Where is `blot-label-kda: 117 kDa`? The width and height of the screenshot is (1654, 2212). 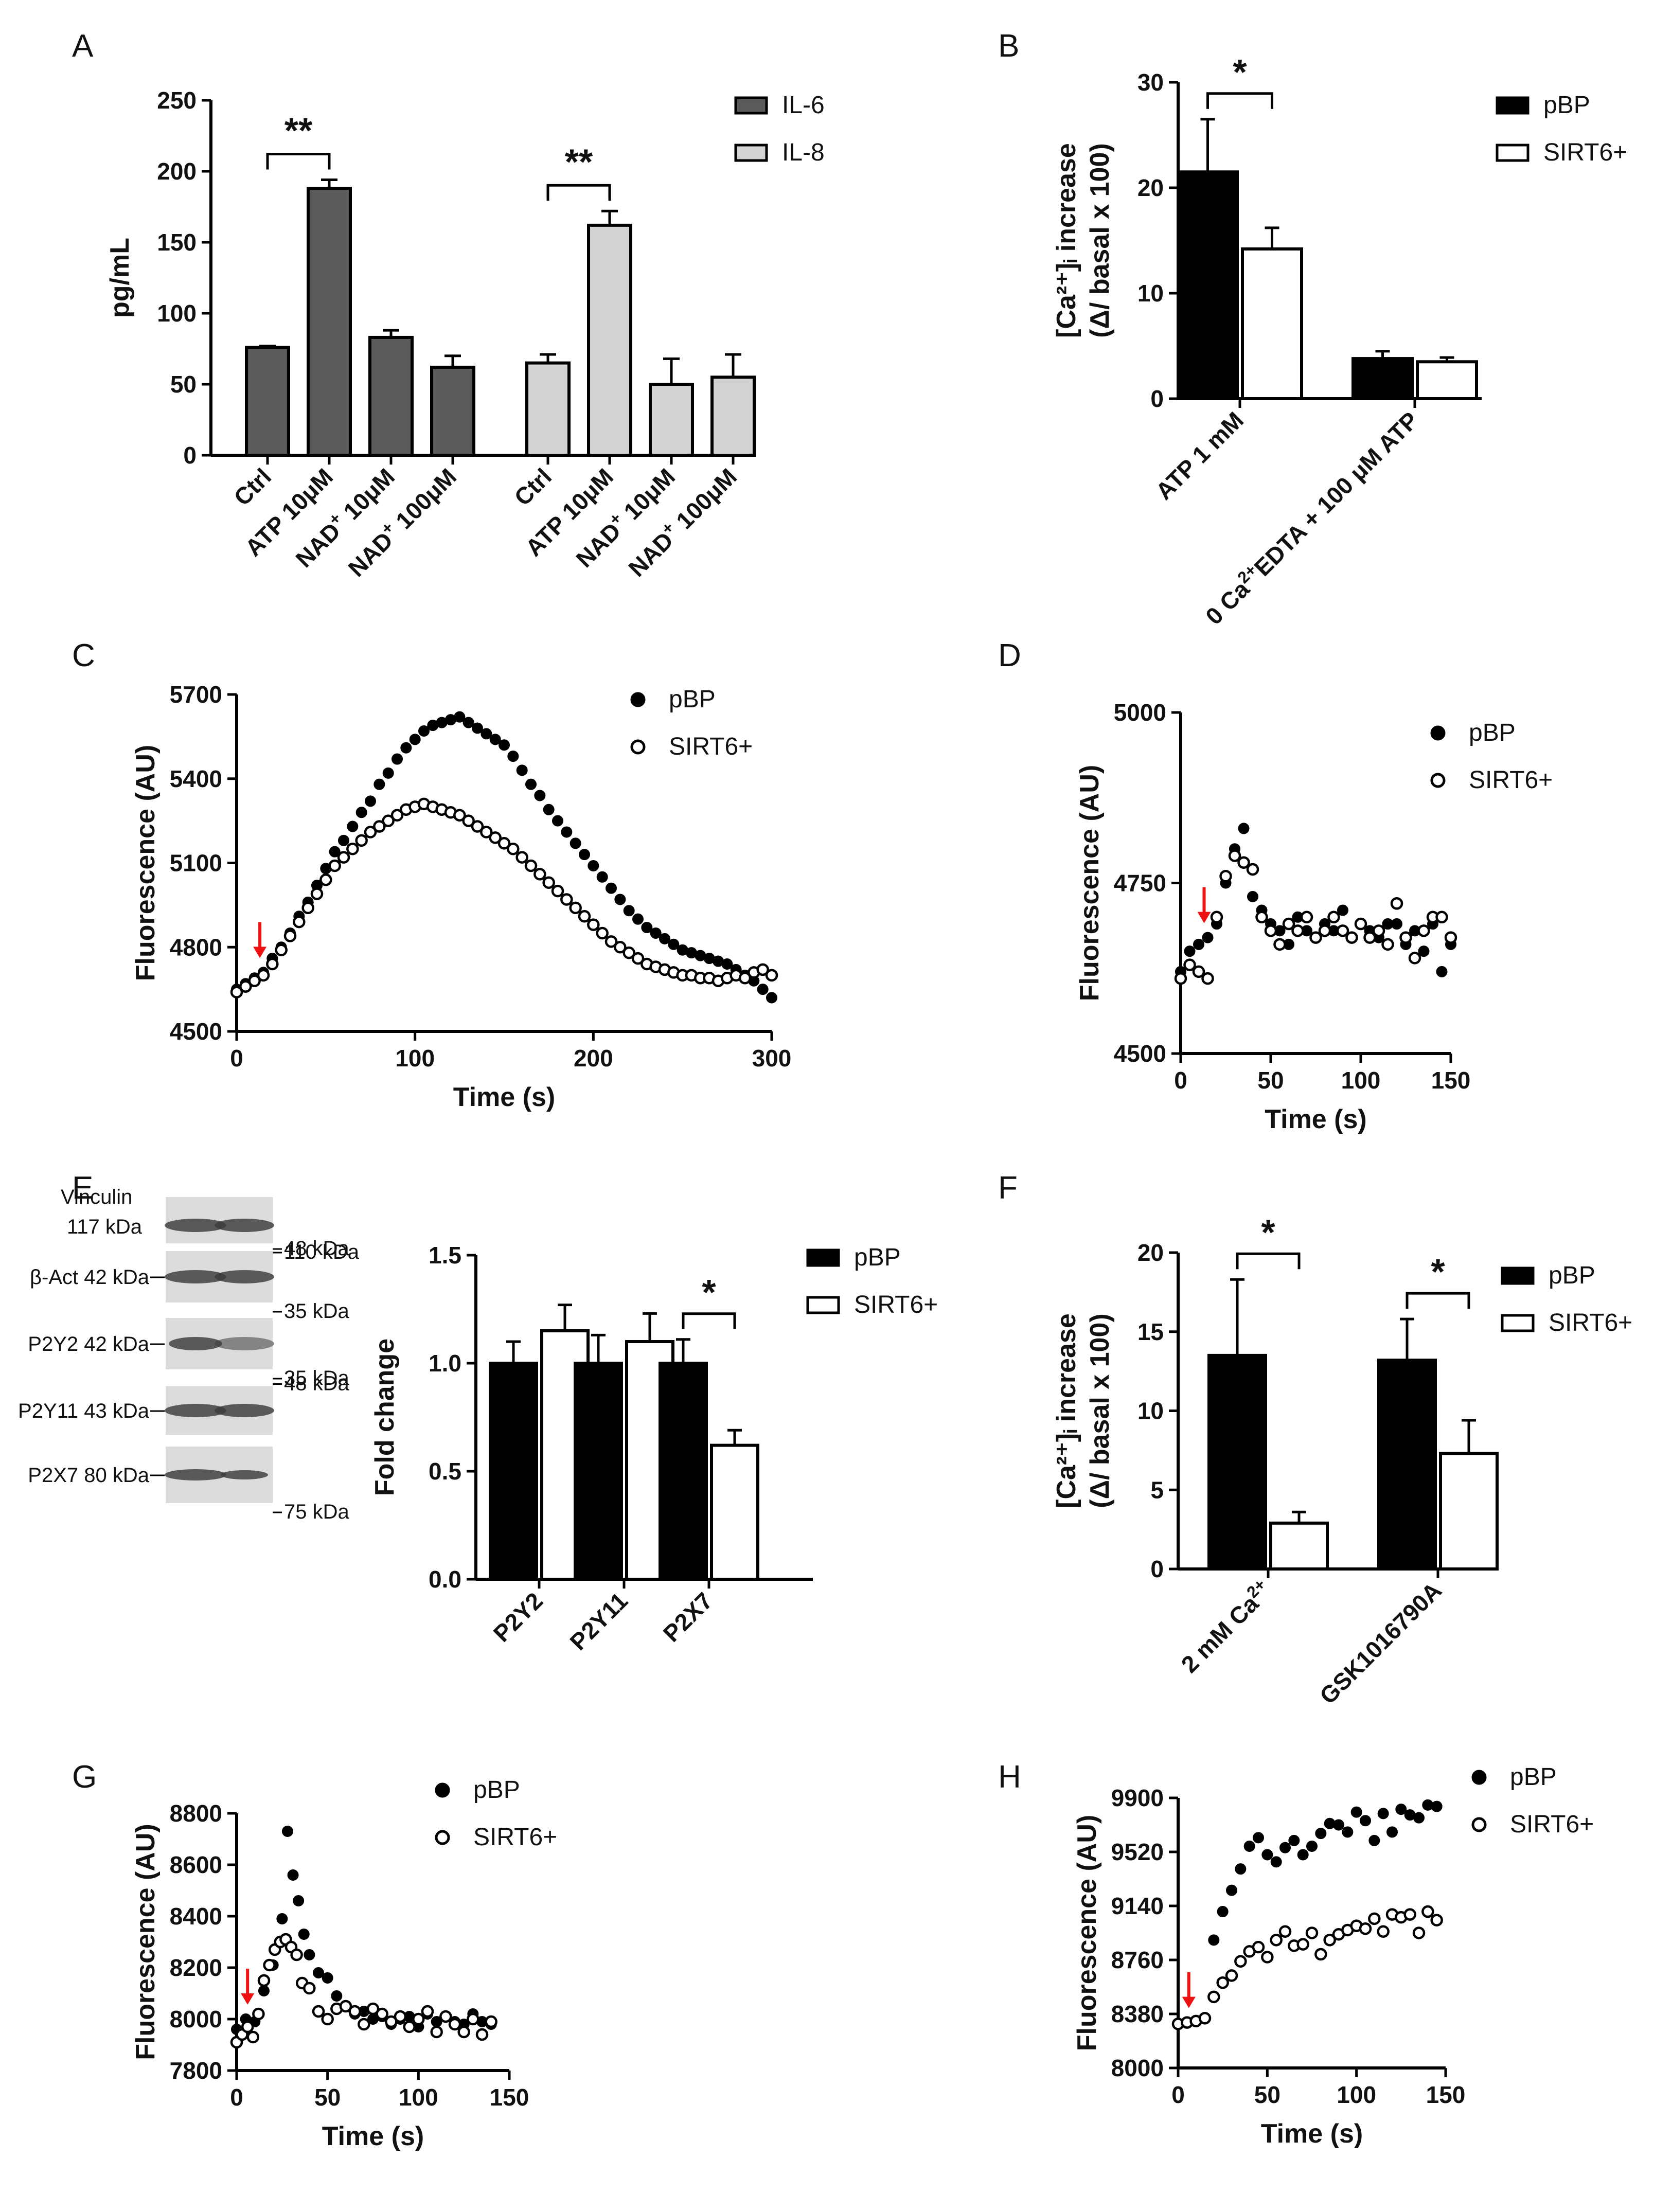
blot-label-kda: 117 kDa is located at coordinates (105, 1227).